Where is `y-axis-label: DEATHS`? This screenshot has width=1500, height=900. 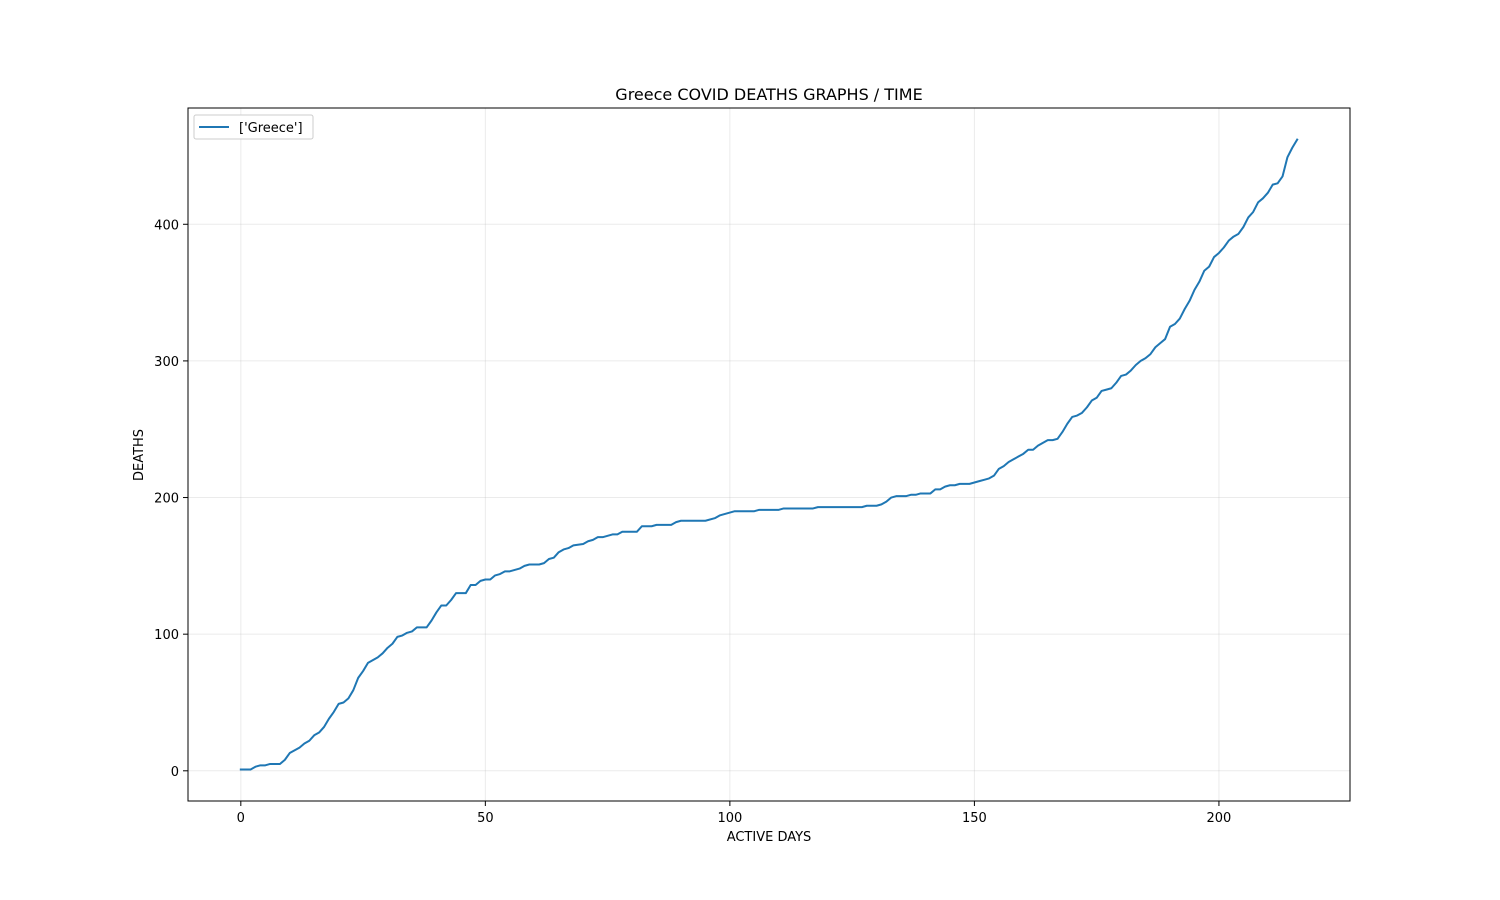
y-axis-label: DEATHS is located at coordinates (139, 455).